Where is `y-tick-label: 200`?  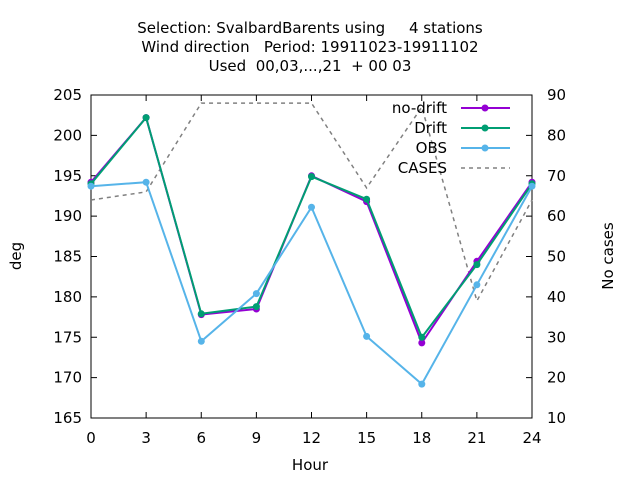
y-tick-label: 200 is located at coordinates (67, 135).